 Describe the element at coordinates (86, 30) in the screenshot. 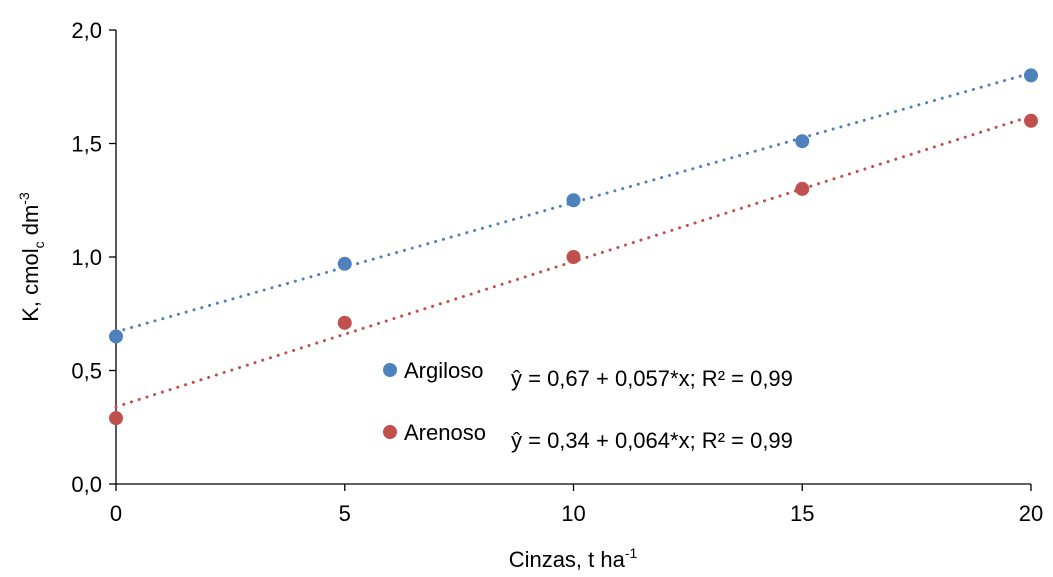

I see `y-tick-label: 2,0` at that location.